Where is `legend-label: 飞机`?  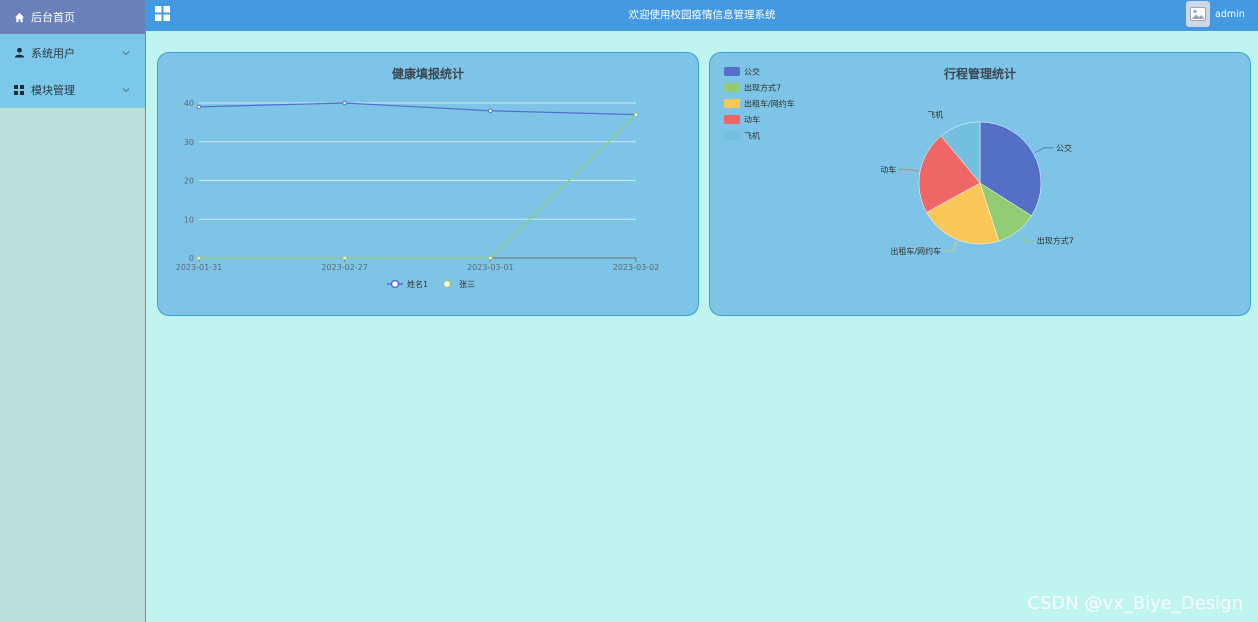 legend-label: 飞机 is located at coordinates (752, 136).